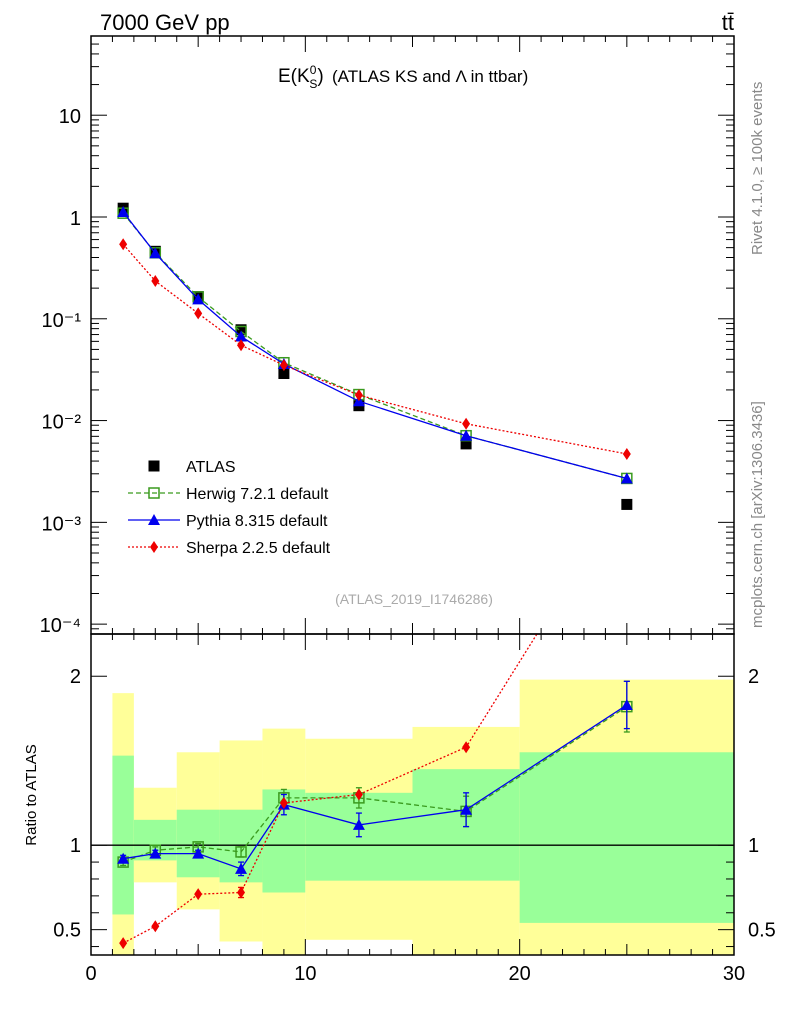 The image size is (786, 1029). What do you see at coordinates (257, 521) in the screenshot?
I see `legend-label: Pythia 8.315 default` at bounding box center [257, 521].